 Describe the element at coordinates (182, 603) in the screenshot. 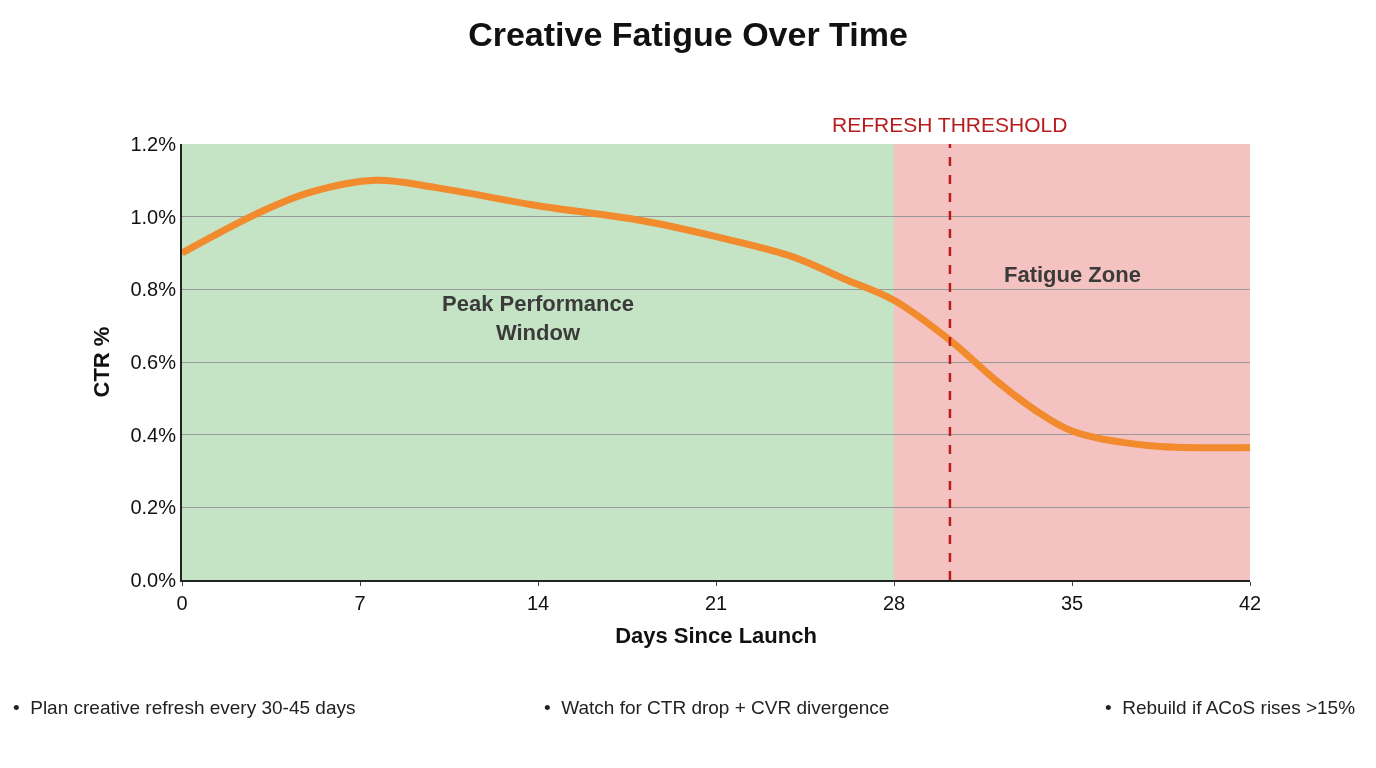

I see `x-tick-label: 0` at that location.